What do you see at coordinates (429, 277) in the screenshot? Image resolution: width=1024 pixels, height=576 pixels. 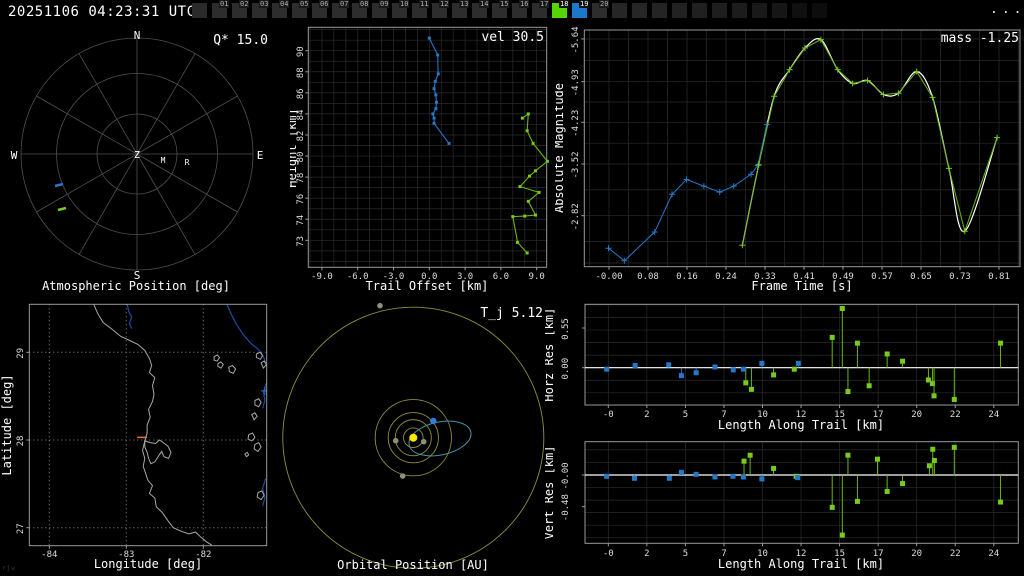 I see `svg-text: 0.0` at bounding box center [429, 277].